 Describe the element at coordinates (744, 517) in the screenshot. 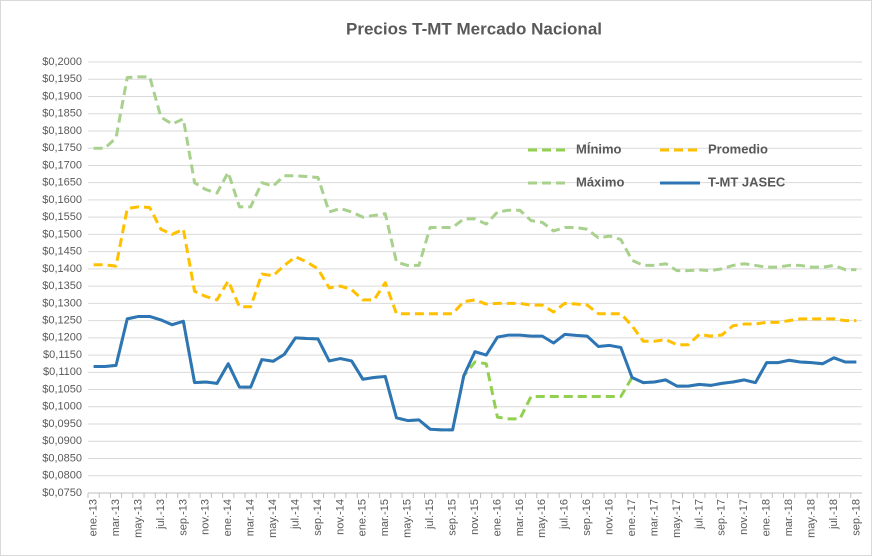

I see `x-tick-label: nov.-17` at that location.